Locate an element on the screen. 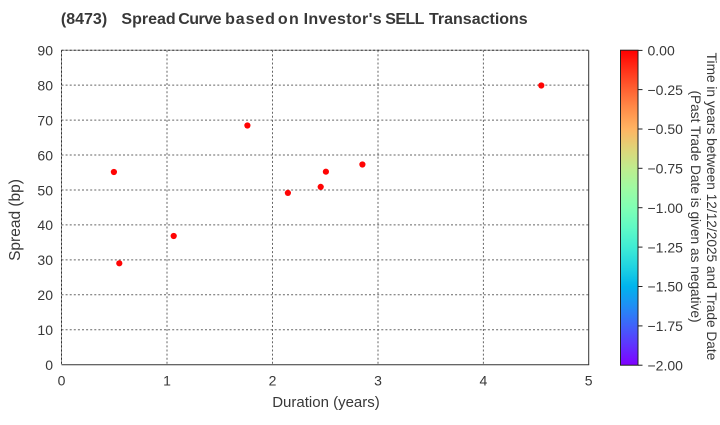 The width and height of the screenshot is (720, 425). svg-text: 4 is located at coordinates (484, 381).